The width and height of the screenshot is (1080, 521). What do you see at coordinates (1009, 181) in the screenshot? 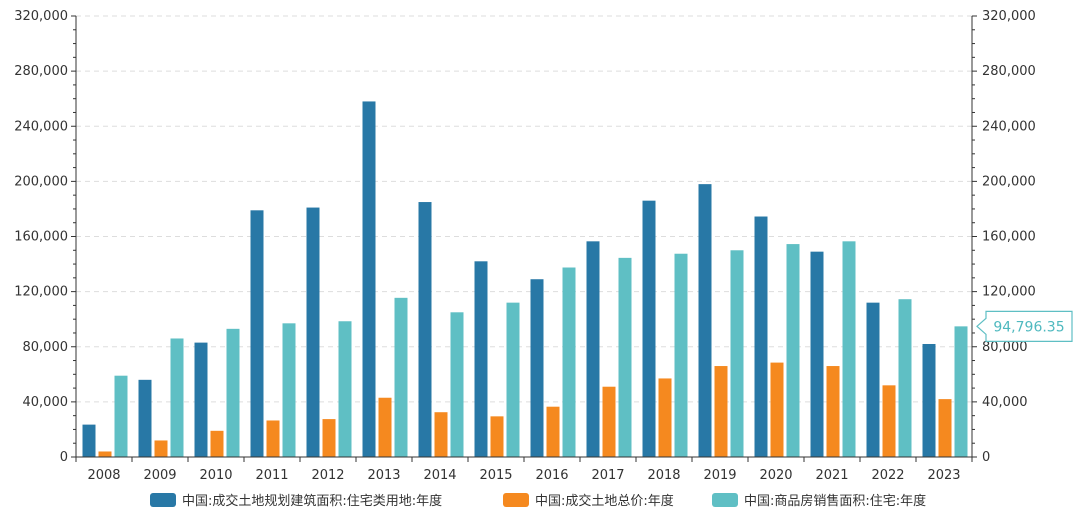
I see `y-tick-label-right: 200,000` at bounding box center [1009, 181].